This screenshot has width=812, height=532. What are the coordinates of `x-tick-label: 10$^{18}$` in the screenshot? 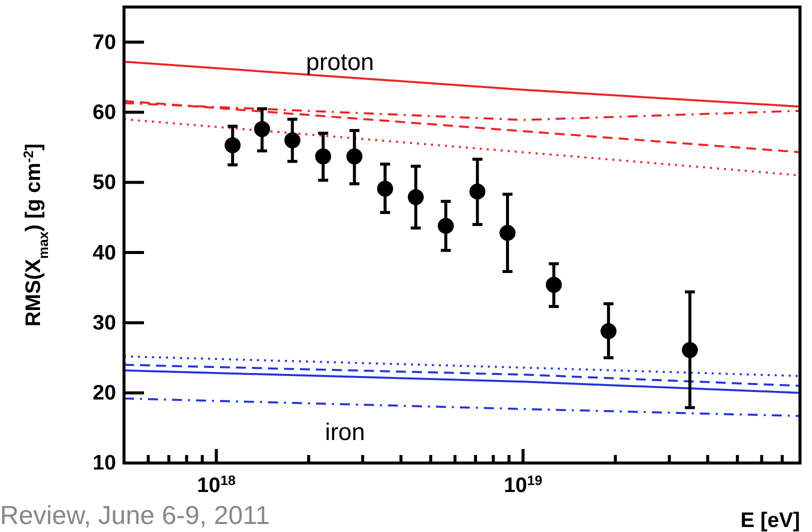 It's located at (216, 484).